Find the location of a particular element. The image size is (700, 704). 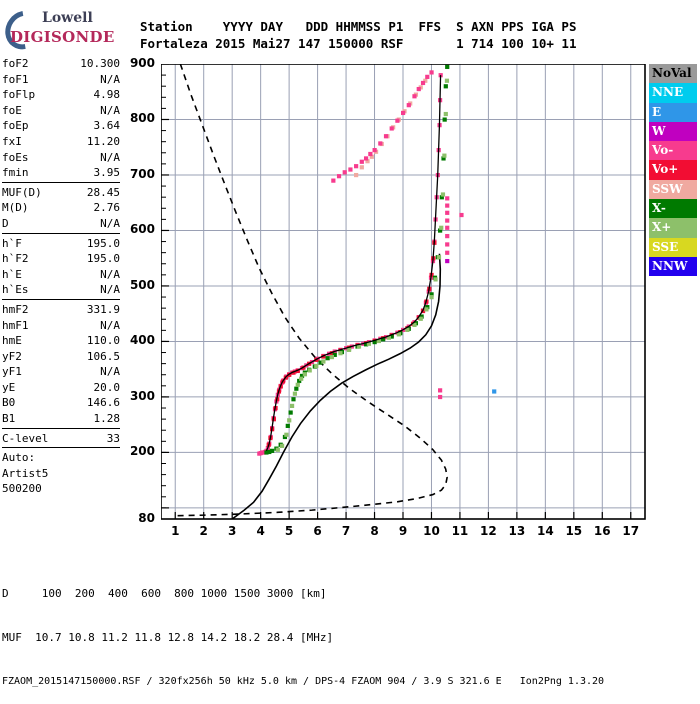

param-key: hmE is located at coordinates (12, 341).